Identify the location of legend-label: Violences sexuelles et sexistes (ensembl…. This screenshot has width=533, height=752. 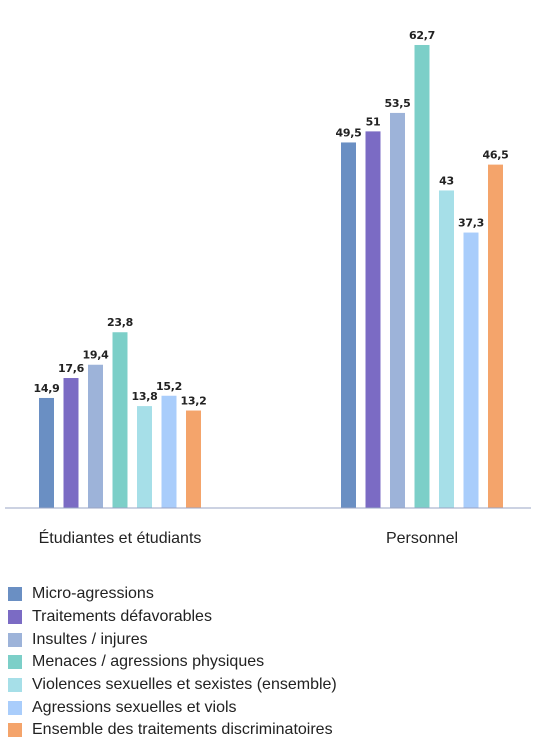
(184, 685).